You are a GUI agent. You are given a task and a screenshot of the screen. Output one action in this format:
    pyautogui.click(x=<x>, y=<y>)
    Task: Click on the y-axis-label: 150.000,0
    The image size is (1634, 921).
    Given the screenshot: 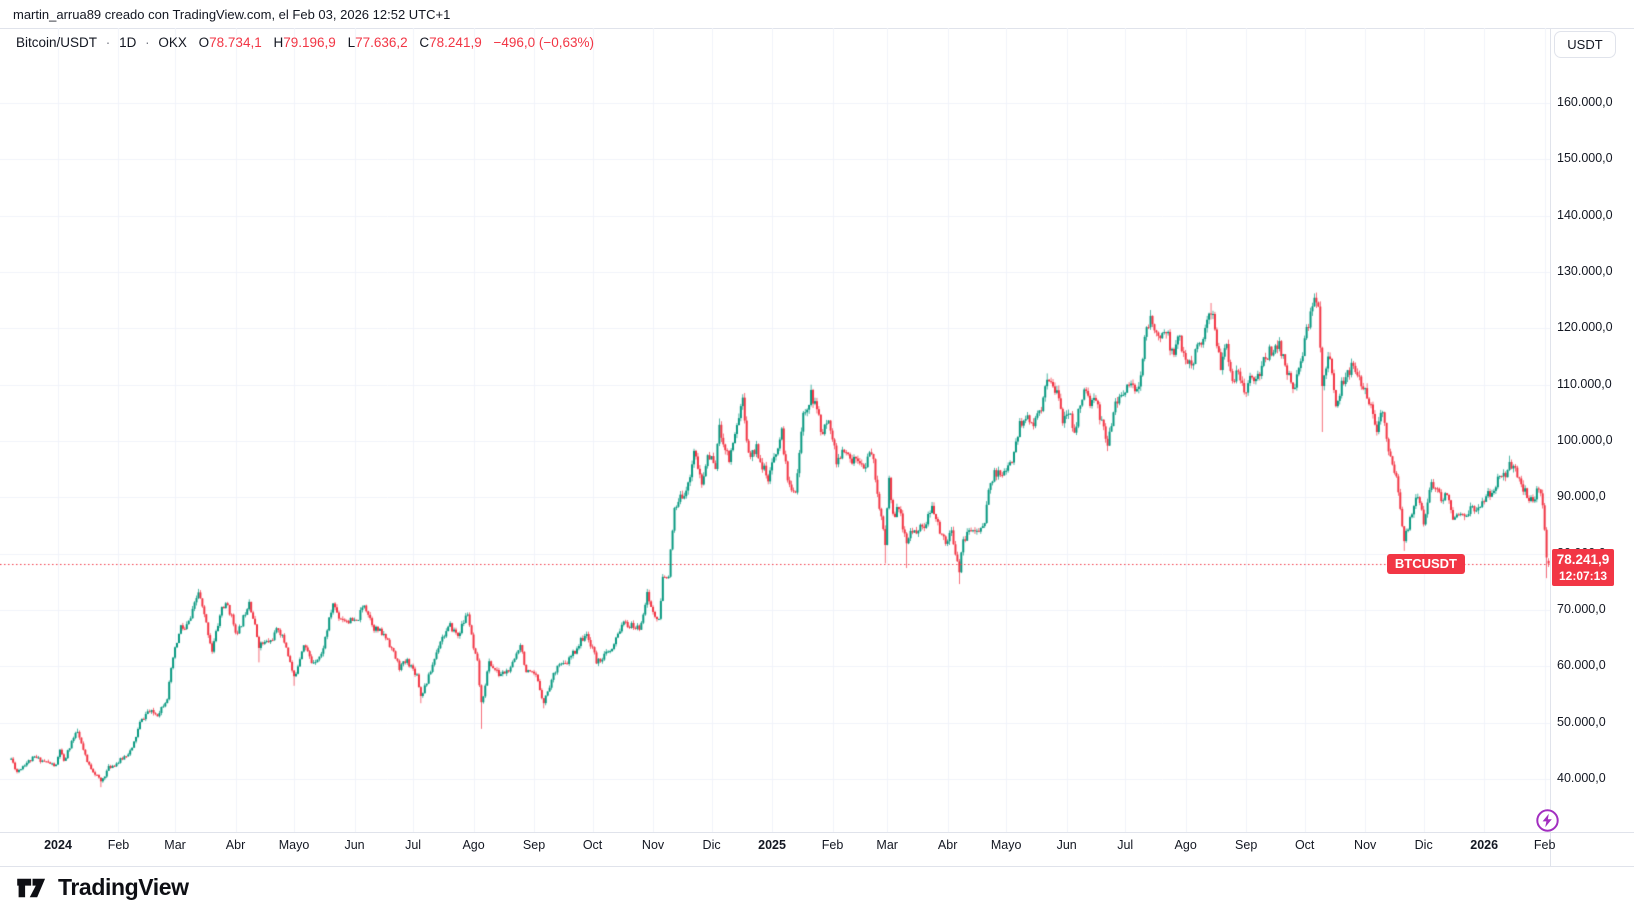 What is the action you would take?
    pyautogui.click(x=1585, y=158)
    